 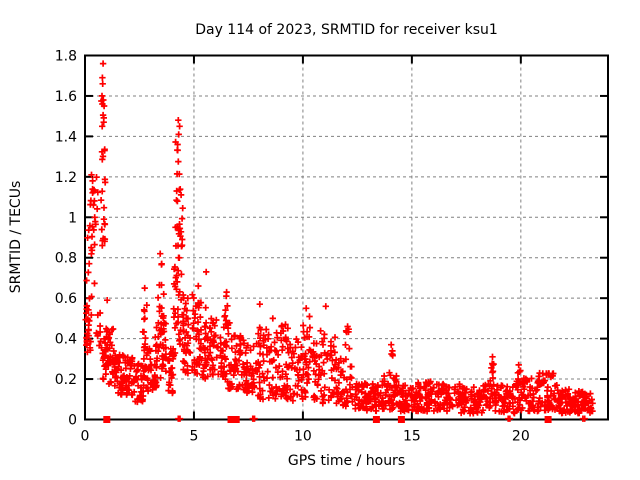 I want to click on svg-text: 1, so click(x=72, y=218).